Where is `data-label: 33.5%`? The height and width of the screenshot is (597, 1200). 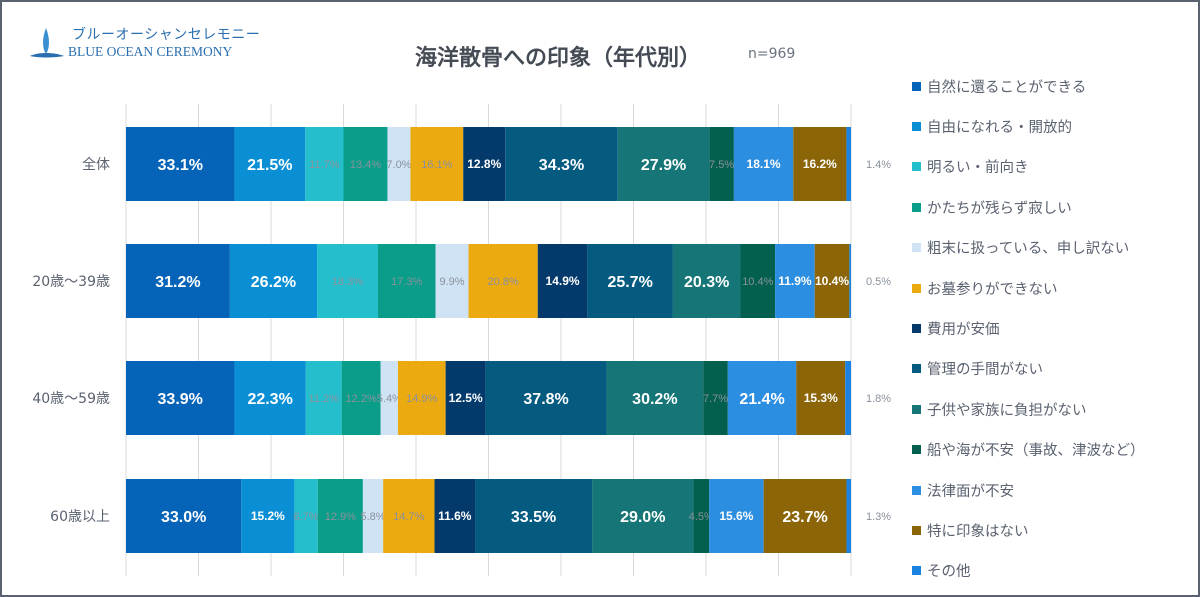 data-label: 33.5% is located at coordinates (533, 517).